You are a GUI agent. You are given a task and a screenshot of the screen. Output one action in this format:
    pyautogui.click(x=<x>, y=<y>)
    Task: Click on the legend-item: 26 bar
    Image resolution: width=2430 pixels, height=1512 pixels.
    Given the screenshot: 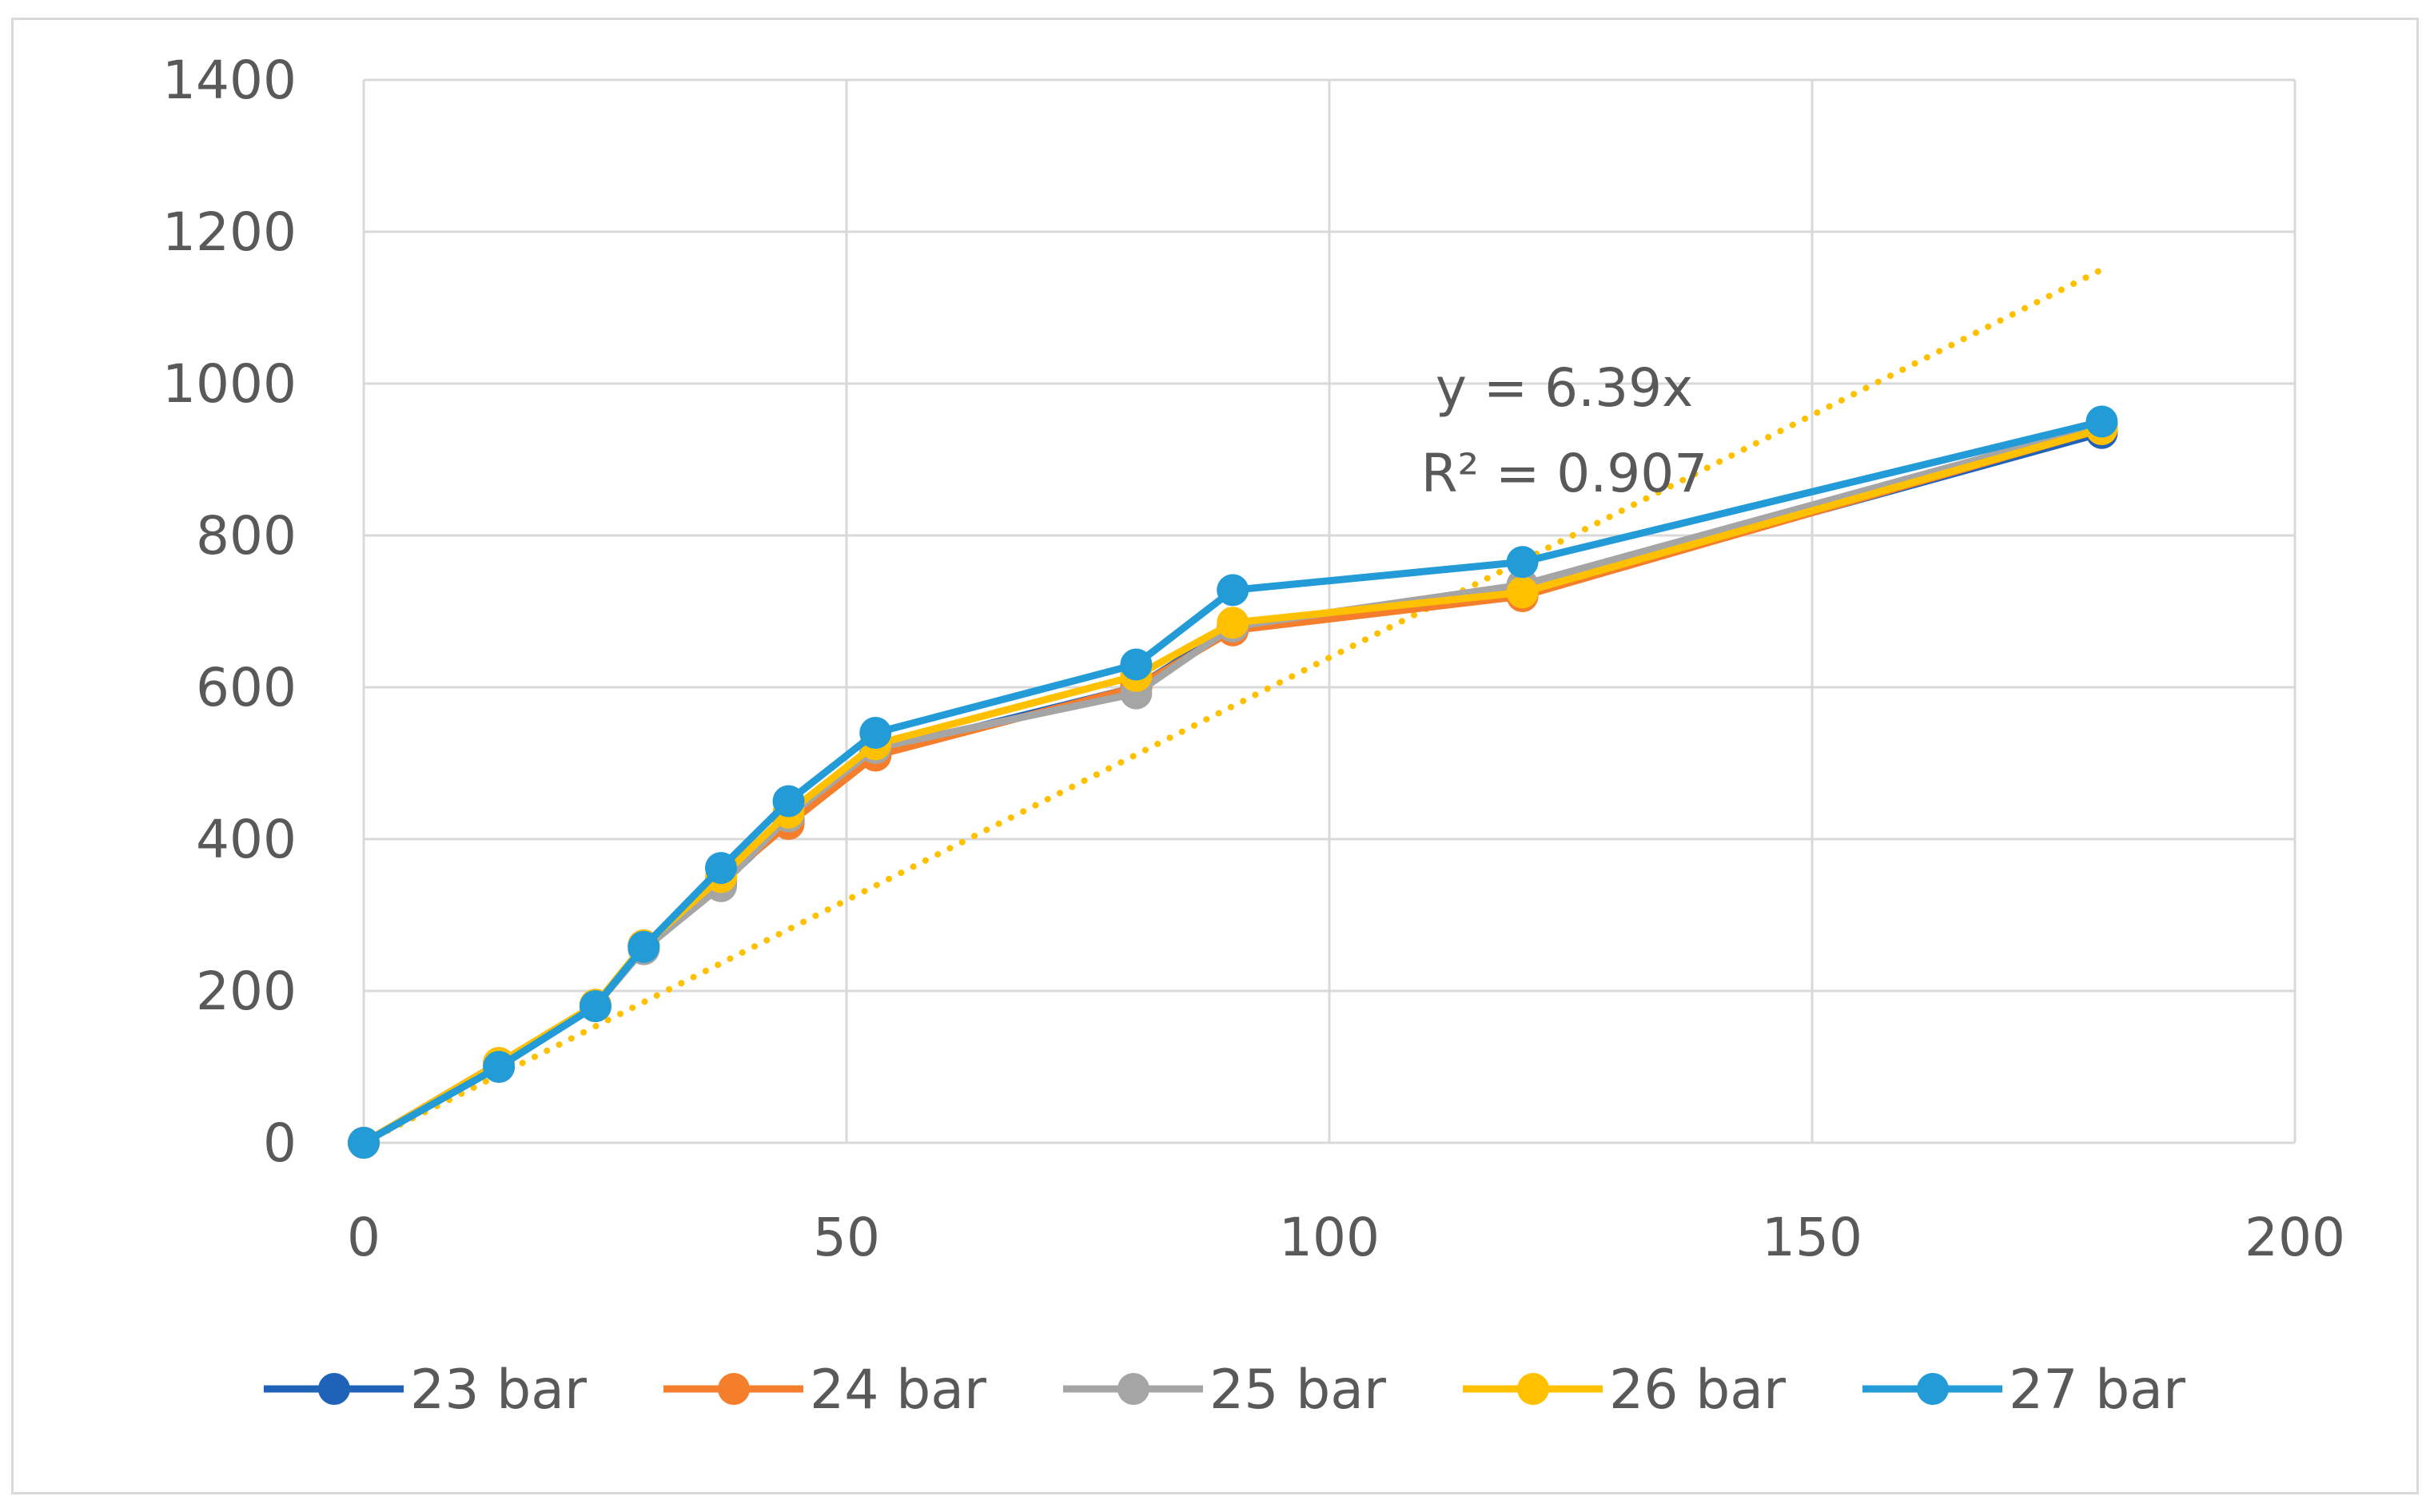 What is the action you would take?
    pyautogui.click(x=1624, y=1390)
    